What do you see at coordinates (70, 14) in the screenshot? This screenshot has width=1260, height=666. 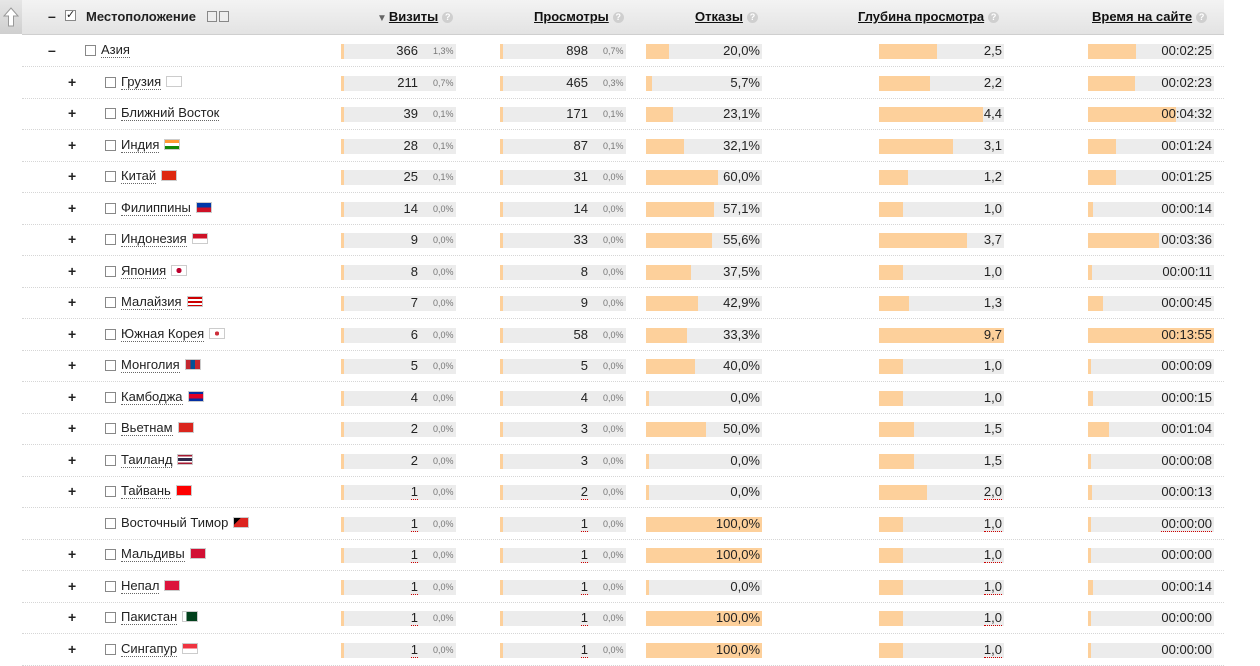 I see `select-all-checkbox` at bounding box center [70, 14].